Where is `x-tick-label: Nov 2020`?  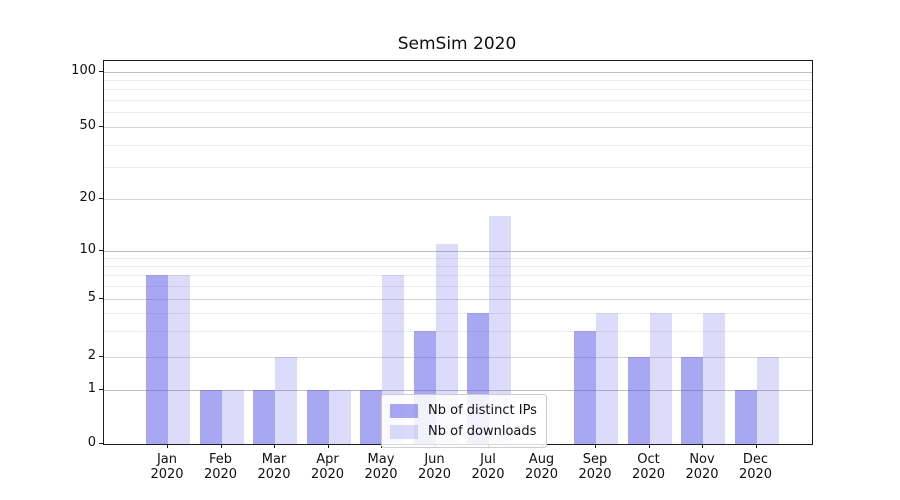 x-tick-label: Nov 2020 is located at coordinates (702, 467).